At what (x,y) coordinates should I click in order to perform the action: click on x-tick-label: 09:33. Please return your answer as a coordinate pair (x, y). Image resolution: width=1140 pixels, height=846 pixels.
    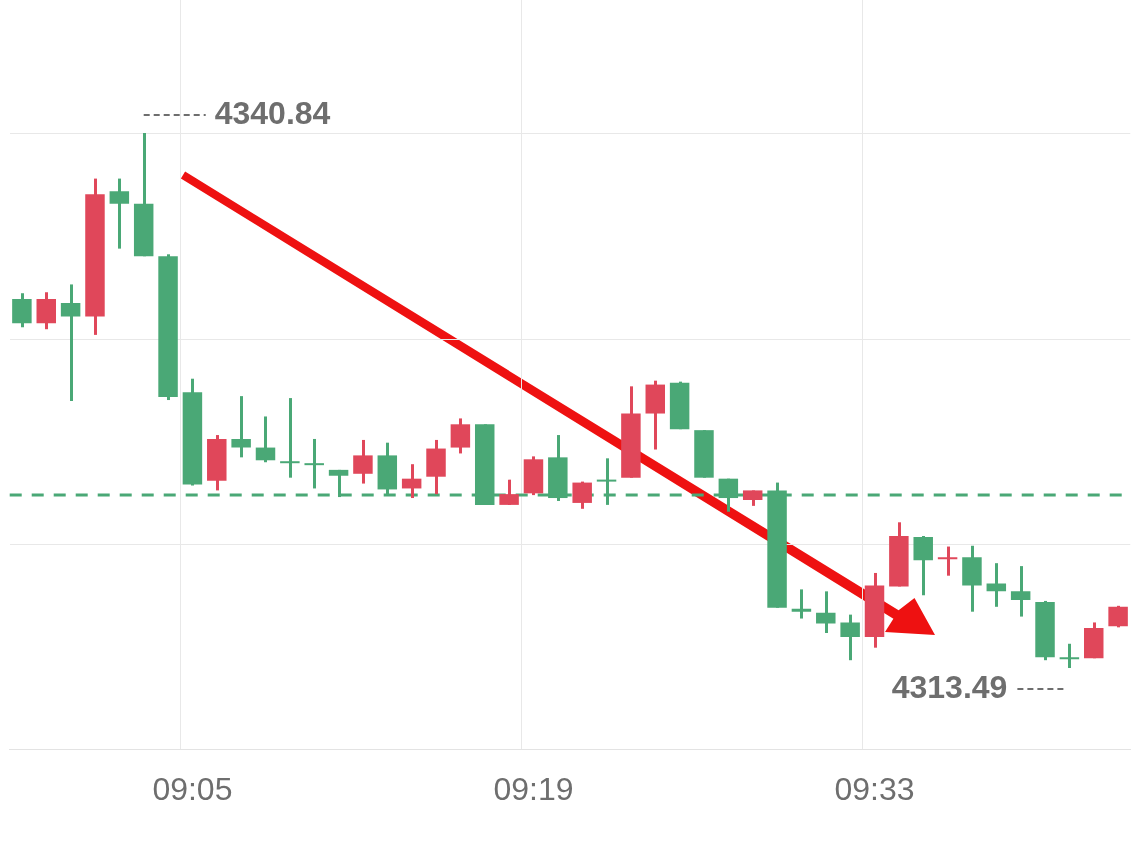
    Looking at the image, I should click on (874, 788).